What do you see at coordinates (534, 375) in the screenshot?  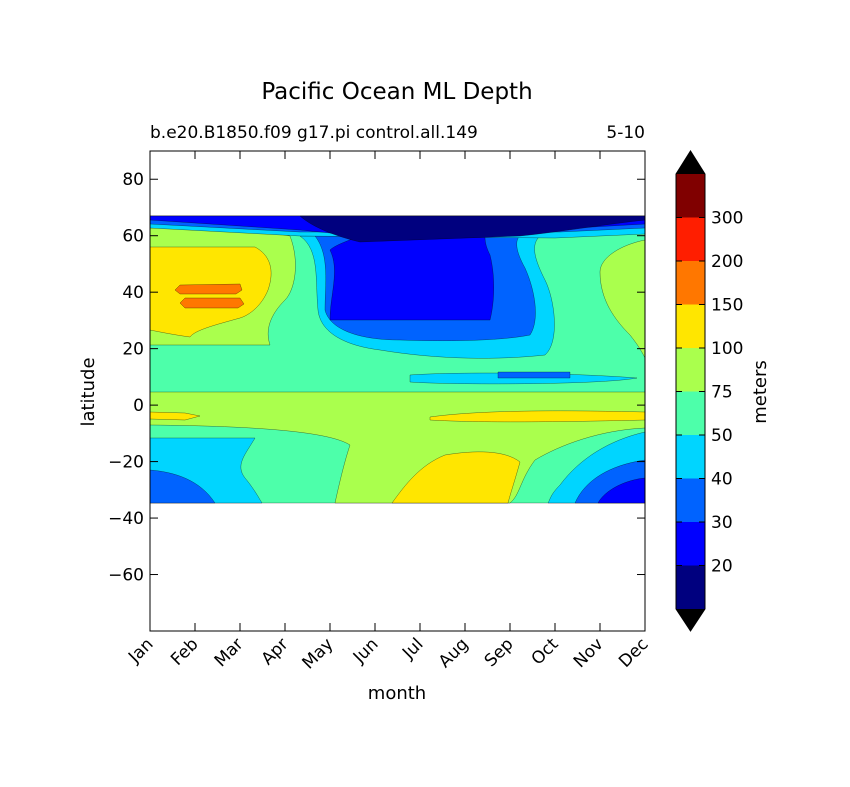 I see `band-30-40-equator` at bounding box center [534, 375].